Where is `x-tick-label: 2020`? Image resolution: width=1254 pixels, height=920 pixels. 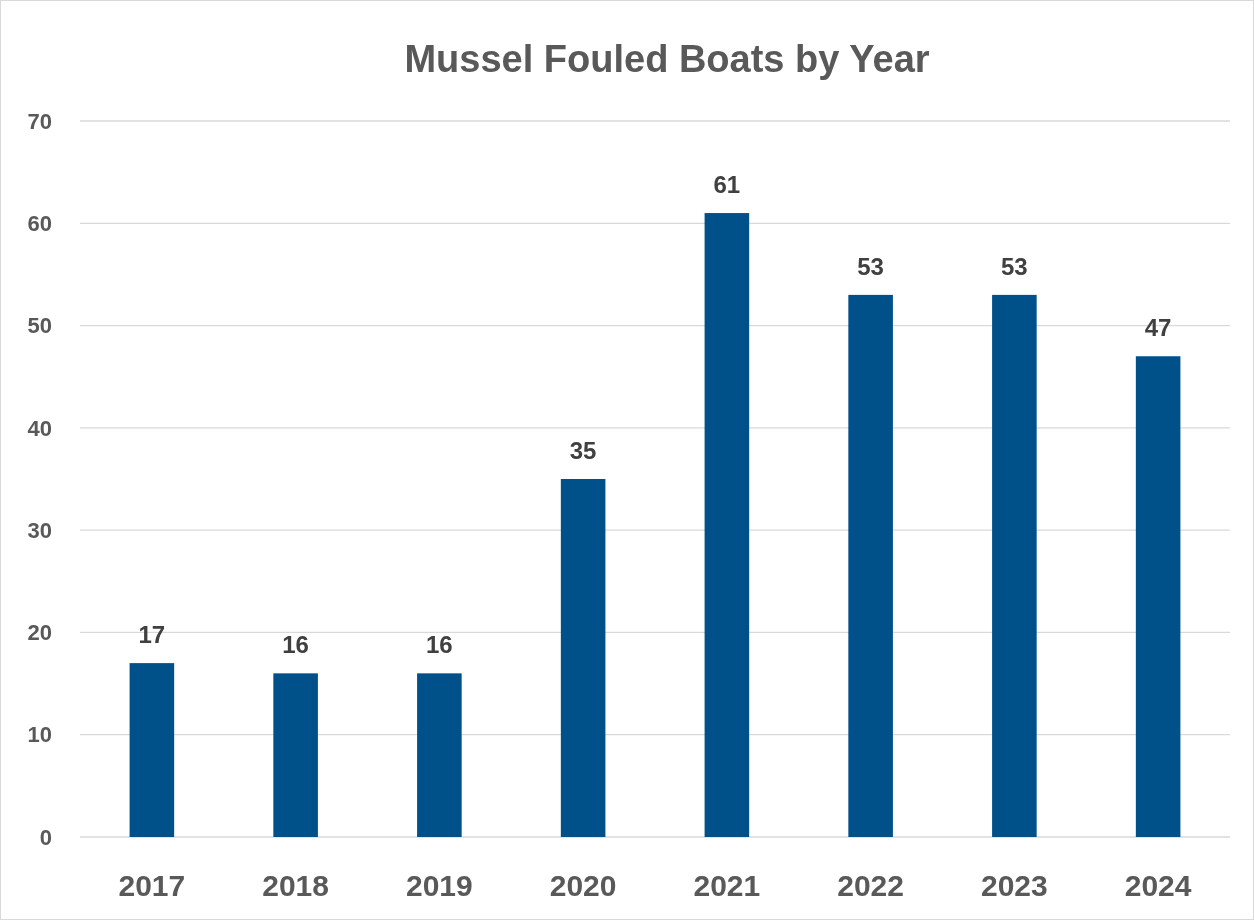
x-tick-label: 2020 is located at coordinates (583, 885).